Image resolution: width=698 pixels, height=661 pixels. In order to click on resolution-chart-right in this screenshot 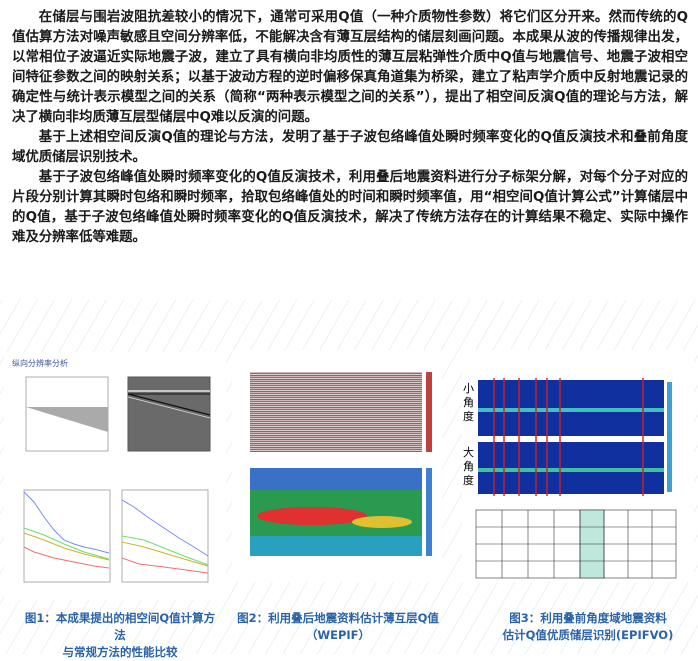, I will do `click(165, 536)`.